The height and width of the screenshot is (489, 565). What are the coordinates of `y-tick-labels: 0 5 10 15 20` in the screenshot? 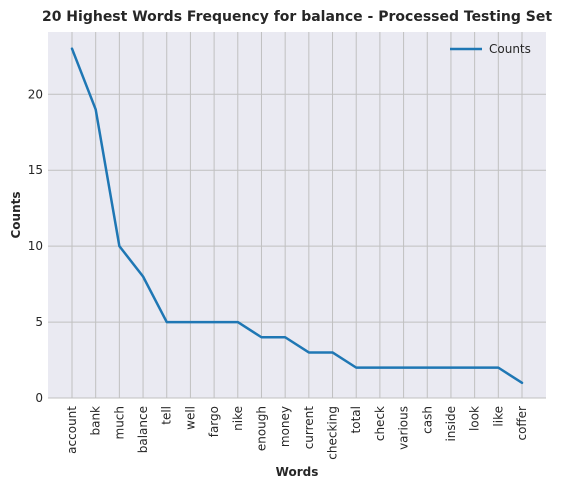 It's located at (35, 246).